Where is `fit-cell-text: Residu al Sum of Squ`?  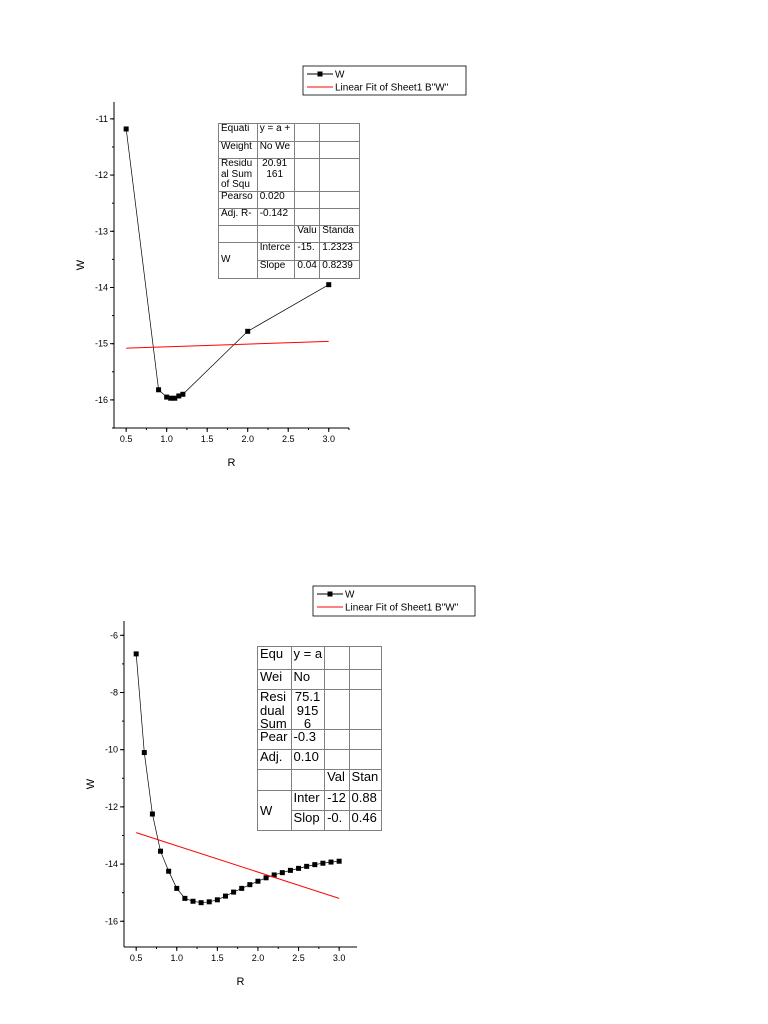
fit-cell-text: Residu al Sum of Squ is located at coordinates (237, 174).